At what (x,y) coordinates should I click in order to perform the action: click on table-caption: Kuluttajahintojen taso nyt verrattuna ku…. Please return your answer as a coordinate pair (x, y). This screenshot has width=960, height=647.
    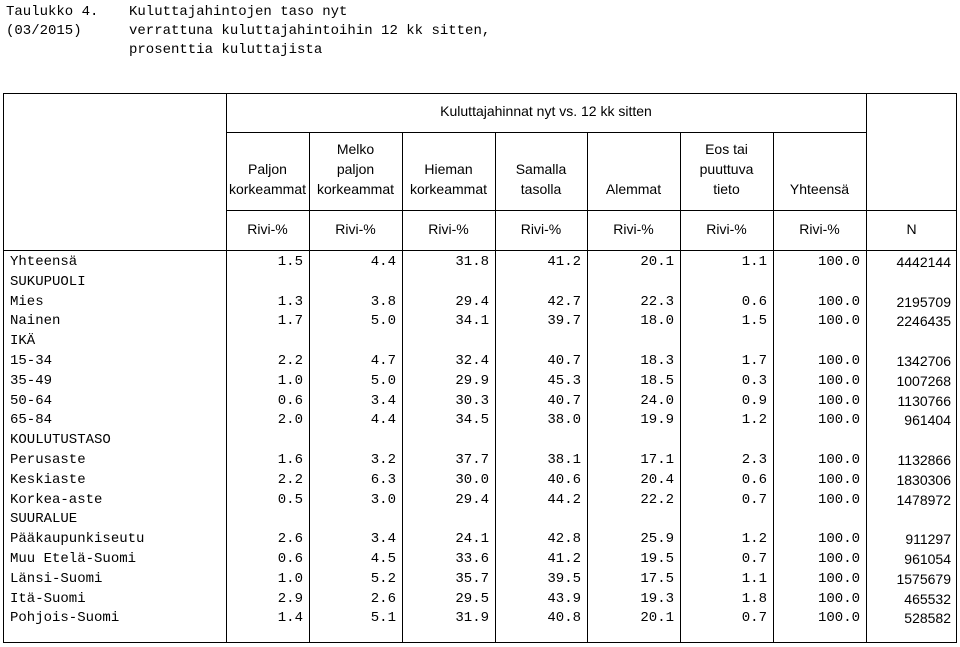
    Looking at the image, I should click on (309, 32).